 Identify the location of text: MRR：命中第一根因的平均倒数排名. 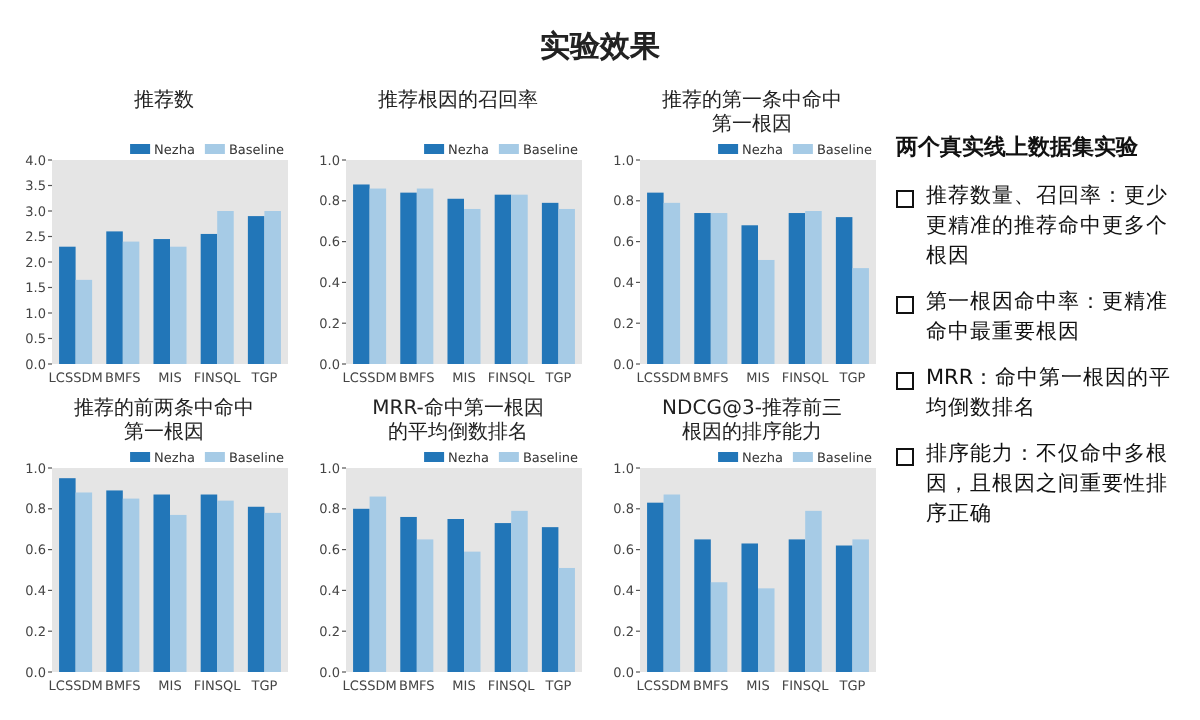
(1050, 394).